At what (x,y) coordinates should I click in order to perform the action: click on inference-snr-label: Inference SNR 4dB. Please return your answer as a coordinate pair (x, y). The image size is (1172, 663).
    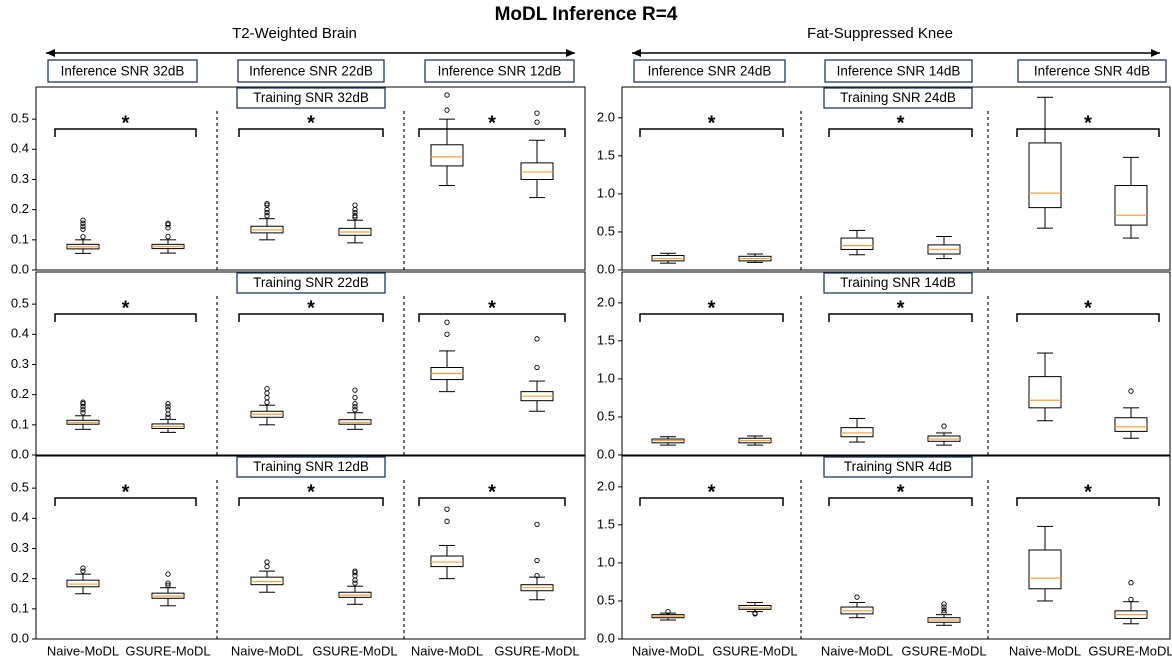
    Looking at the image, I should click on (1092, 71).